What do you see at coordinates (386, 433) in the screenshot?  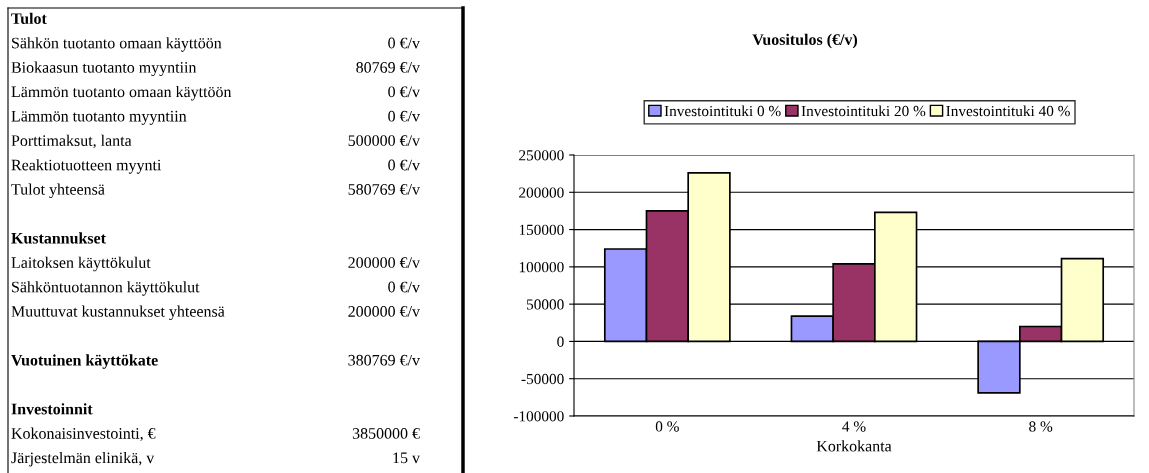 I see `text: 3850000 €` at bounding box center [386, 433].